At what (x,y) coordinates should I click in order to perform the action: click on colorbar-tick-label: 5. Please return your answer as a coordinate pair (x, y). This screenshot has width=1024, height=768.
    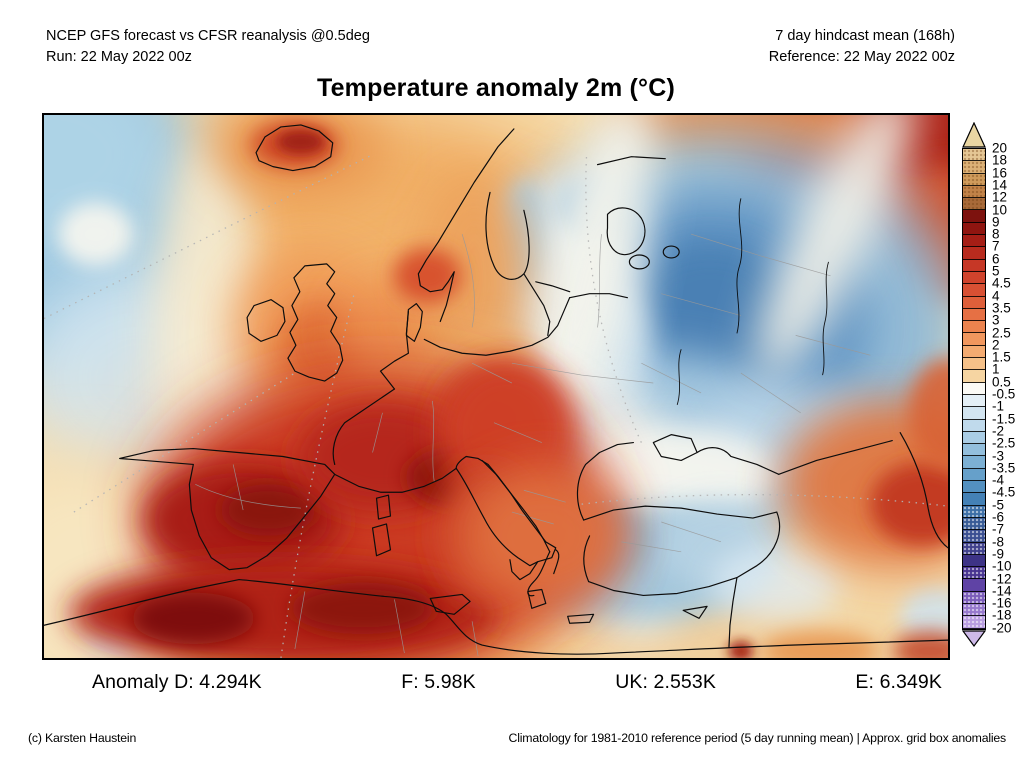
    Looking at the image, I should click on (996, 271).